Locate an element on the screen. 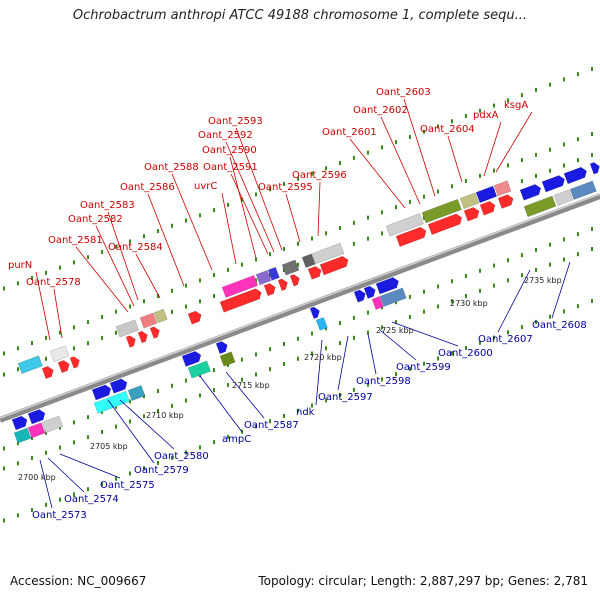  scale-label: 2705 kbp is located at coordinates (109, 446).